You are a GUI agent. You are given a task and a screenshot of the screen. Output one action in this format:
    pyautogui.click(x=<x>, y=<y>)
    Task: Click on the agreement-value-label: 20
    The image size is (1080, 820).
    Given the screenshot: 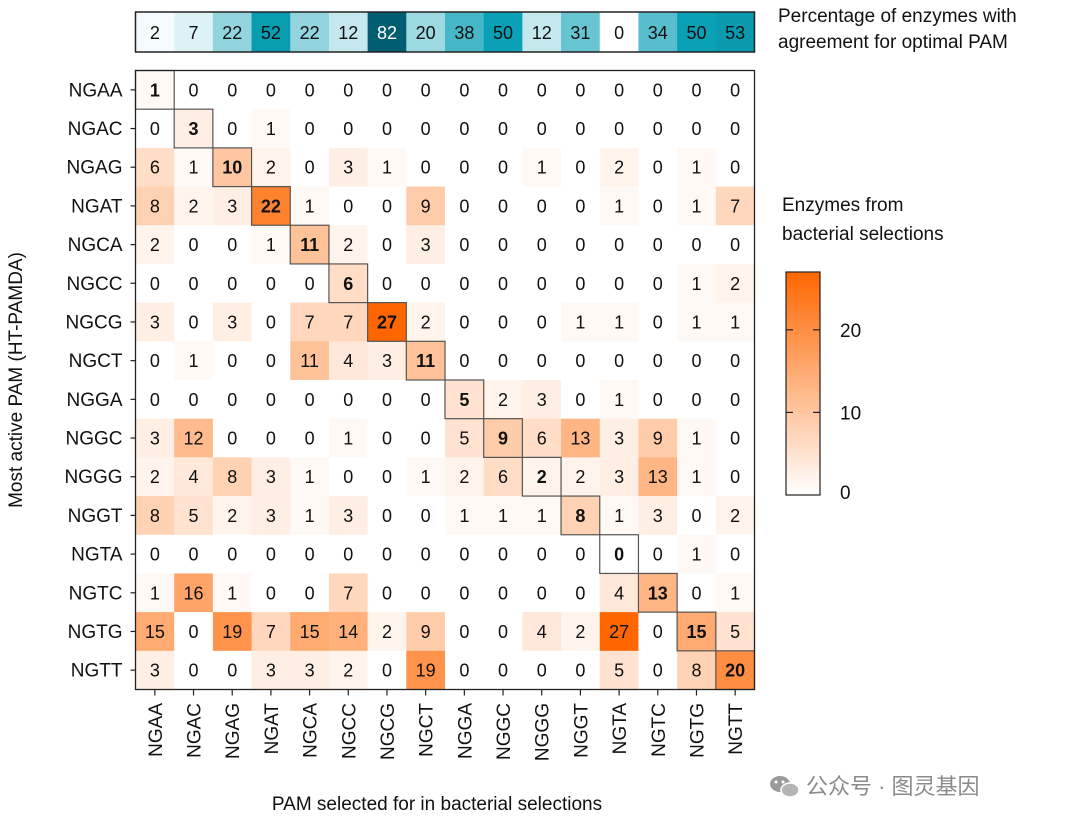 What is the action you would take?
    pyautogui.click(x=426, y=33)
    